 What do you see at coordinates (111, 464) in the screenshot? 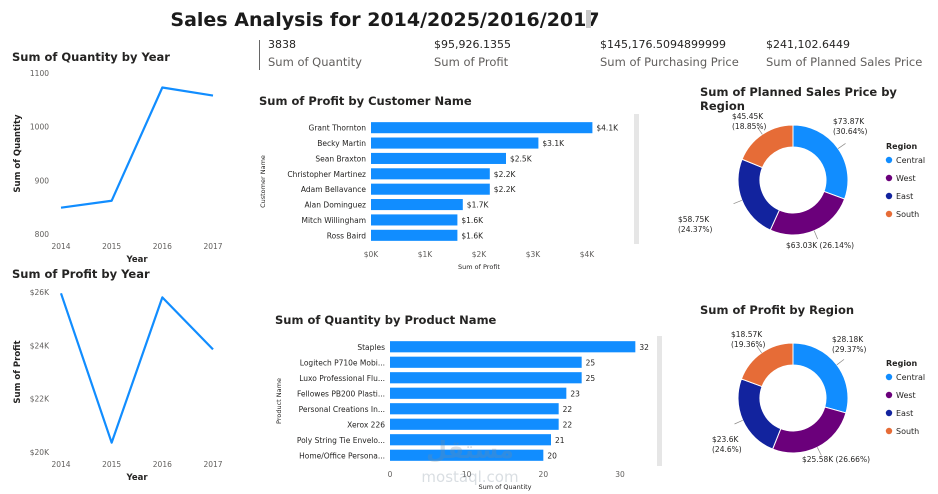
I see `x-tick-label: 2015` at bounding box center [111, 464].